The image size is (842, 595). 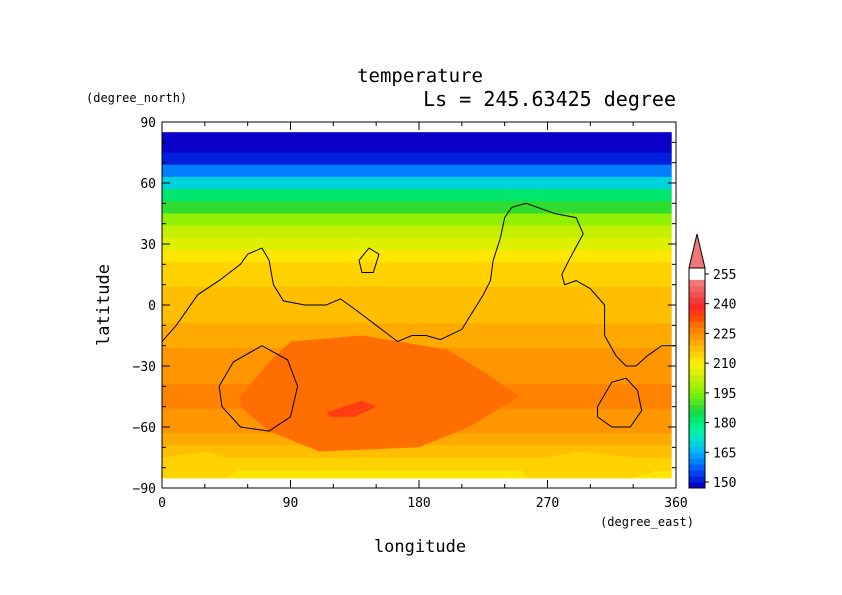 I want to click on colorbar-tick-label: 195, so click(x=724, y=394).